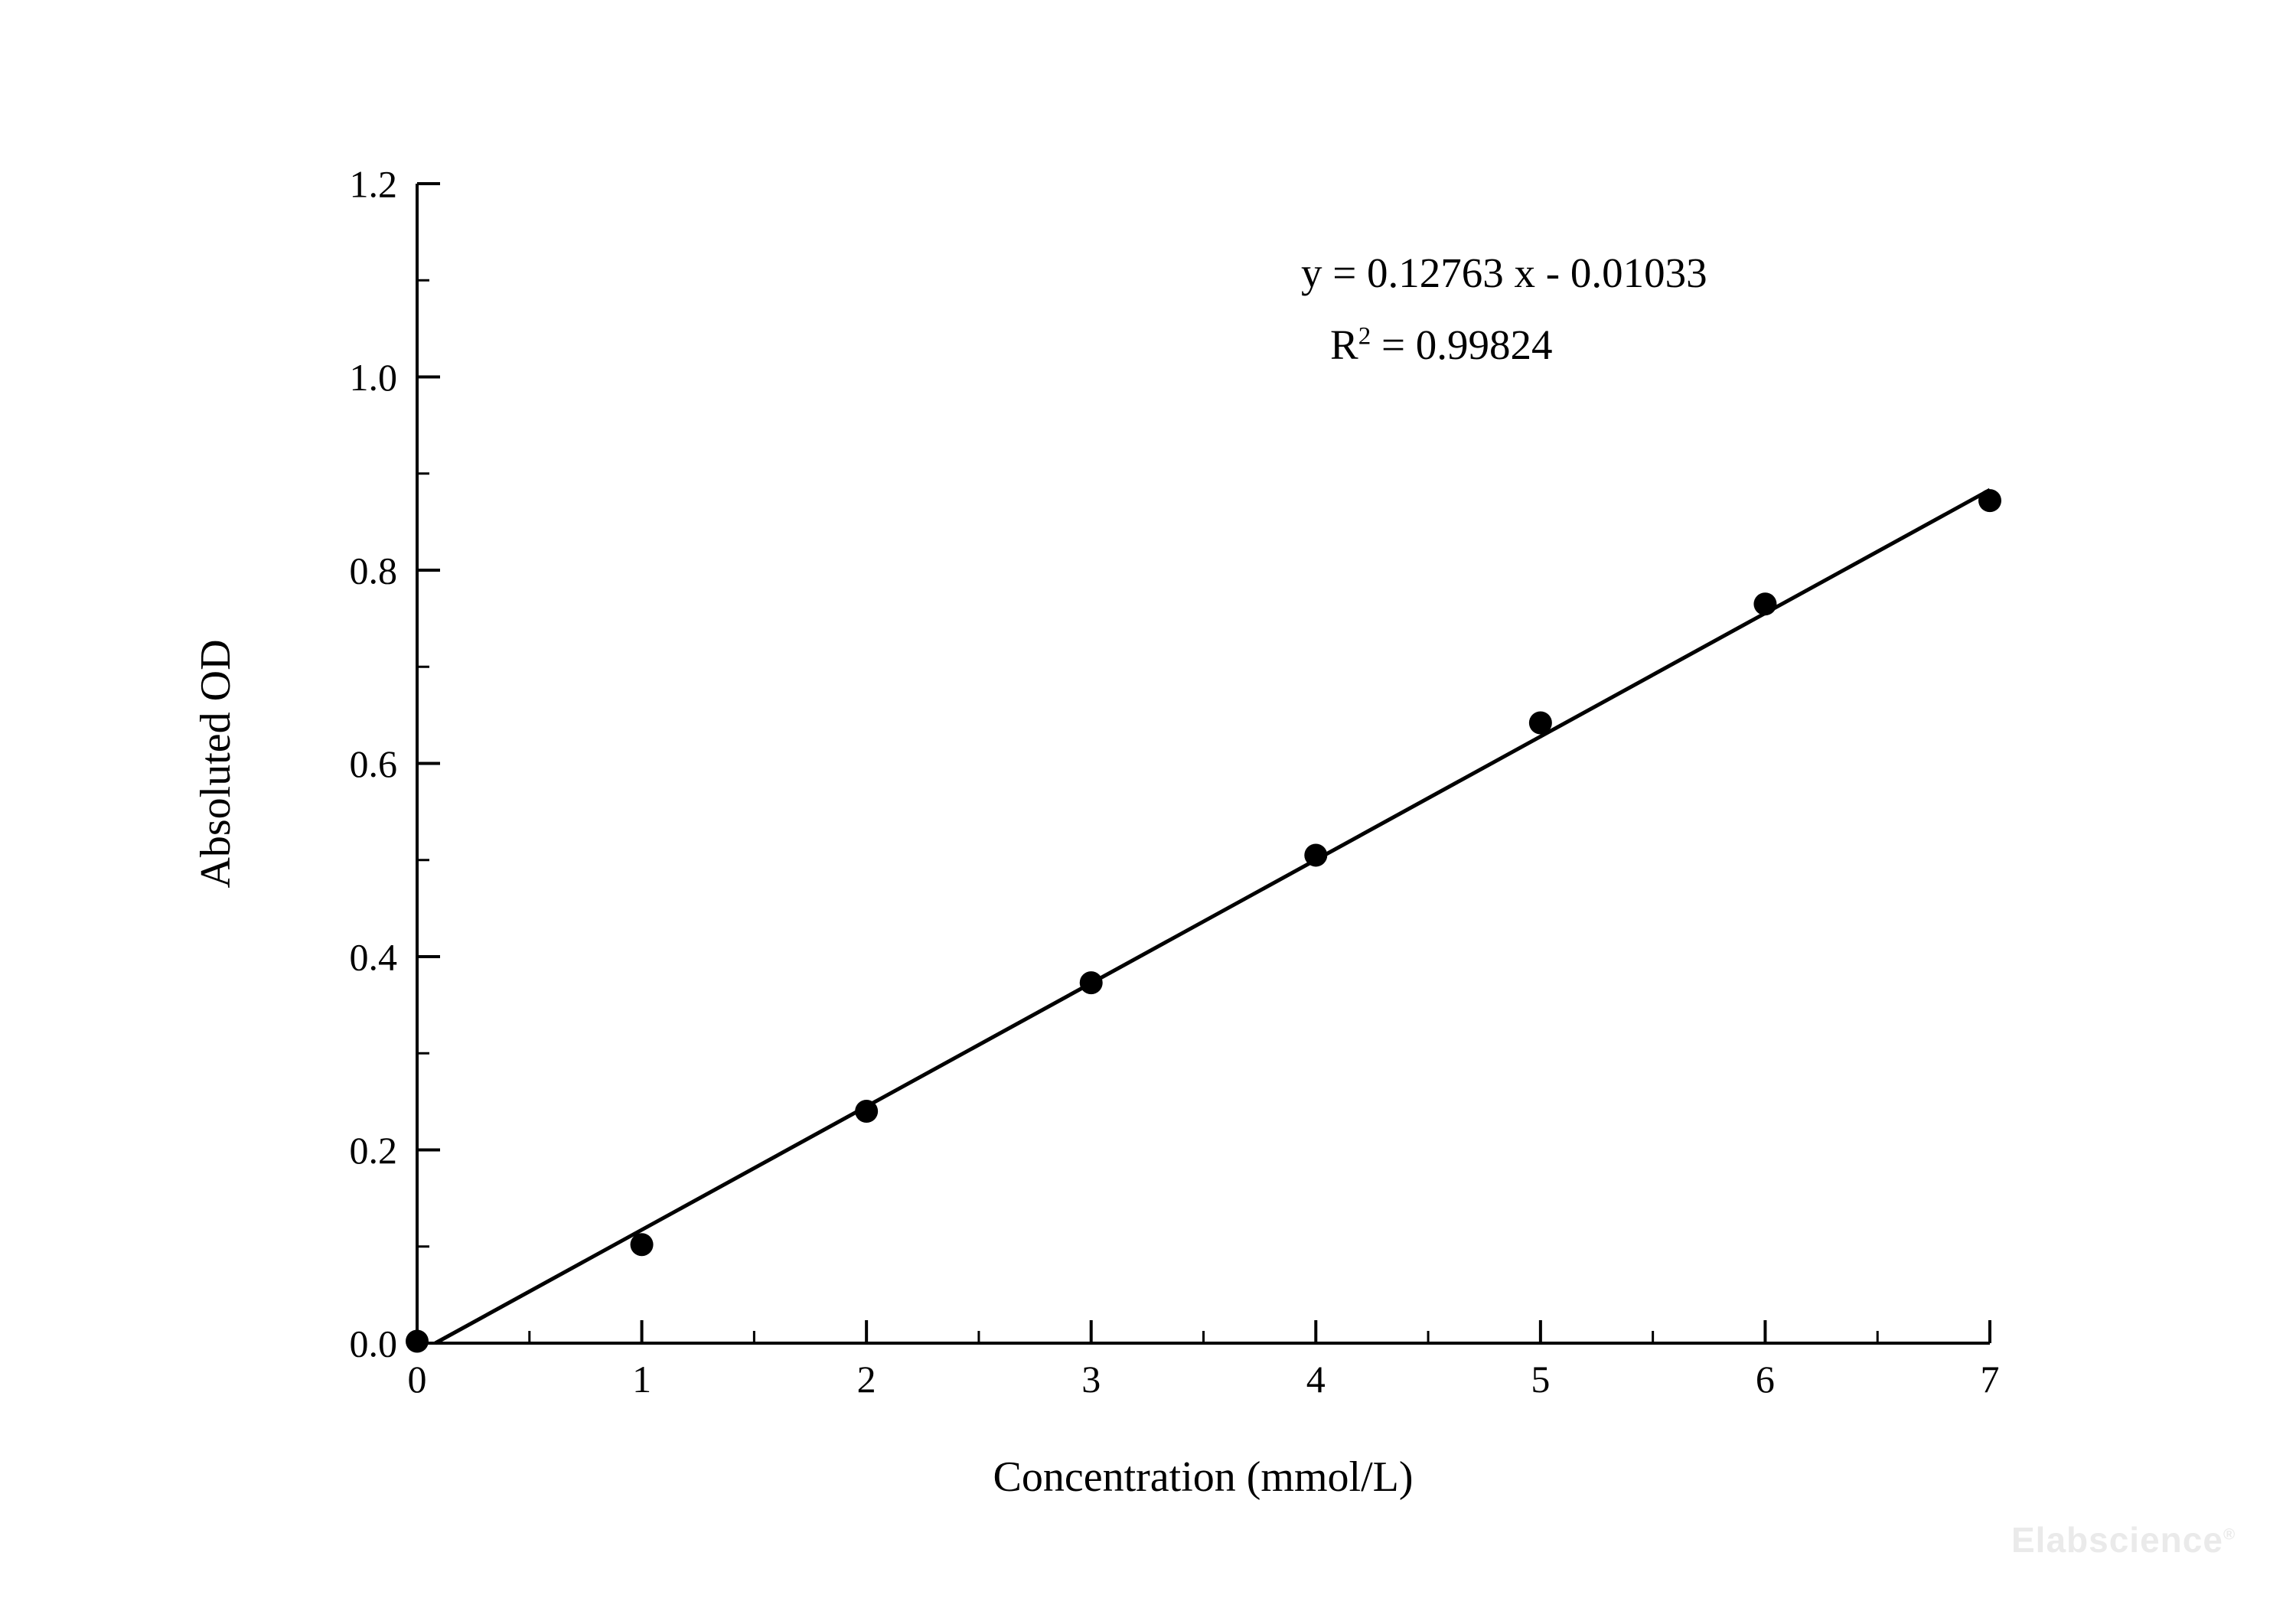  Describe the element at coordinates (374, 378) in the screenshot. I see `y-tick-label: 1.0` at that location.